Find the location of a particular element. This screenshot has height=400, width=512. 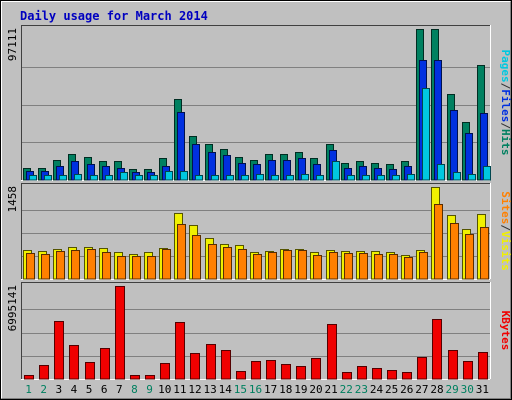

x-tick-label: 5 is located at coordinates (89, 389).